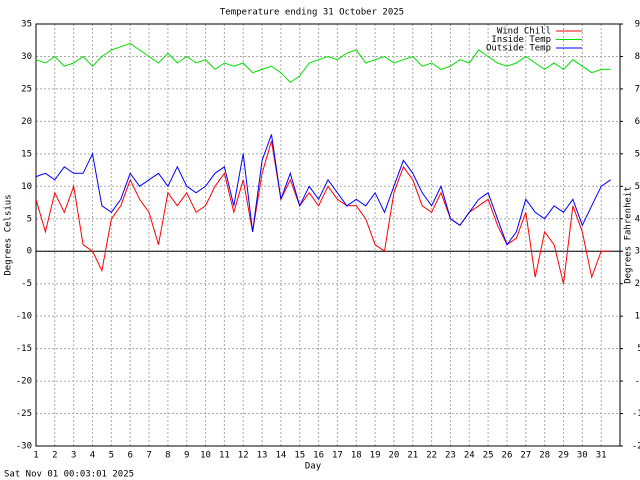 The height and width of the screenshot is (480, 640). What do you see at coordinates (92, 456) in the screenshot?
I see `x-tick-label: 4` at bounding box center [92, 456].